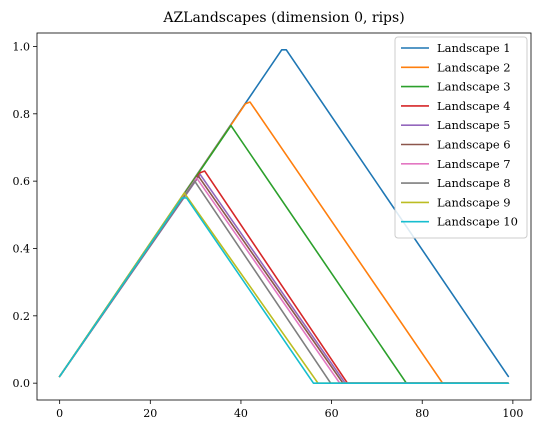  Describe the element at coordinates (474, 164) in the screenshot. I see `legend-label: Landscape 7` at that location.